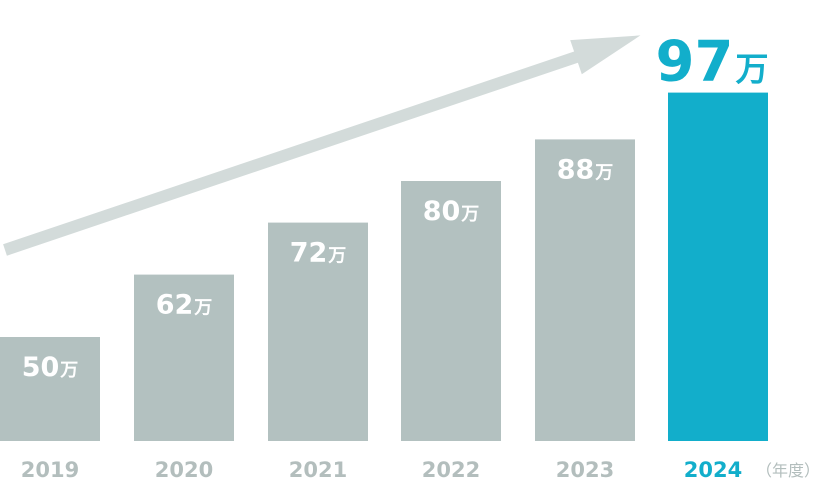 This screenshot has height=483, width=820. Describe the element at coordinates (451, 470) in the screenshot. I see `x-tick-2022: 2022` at that location.